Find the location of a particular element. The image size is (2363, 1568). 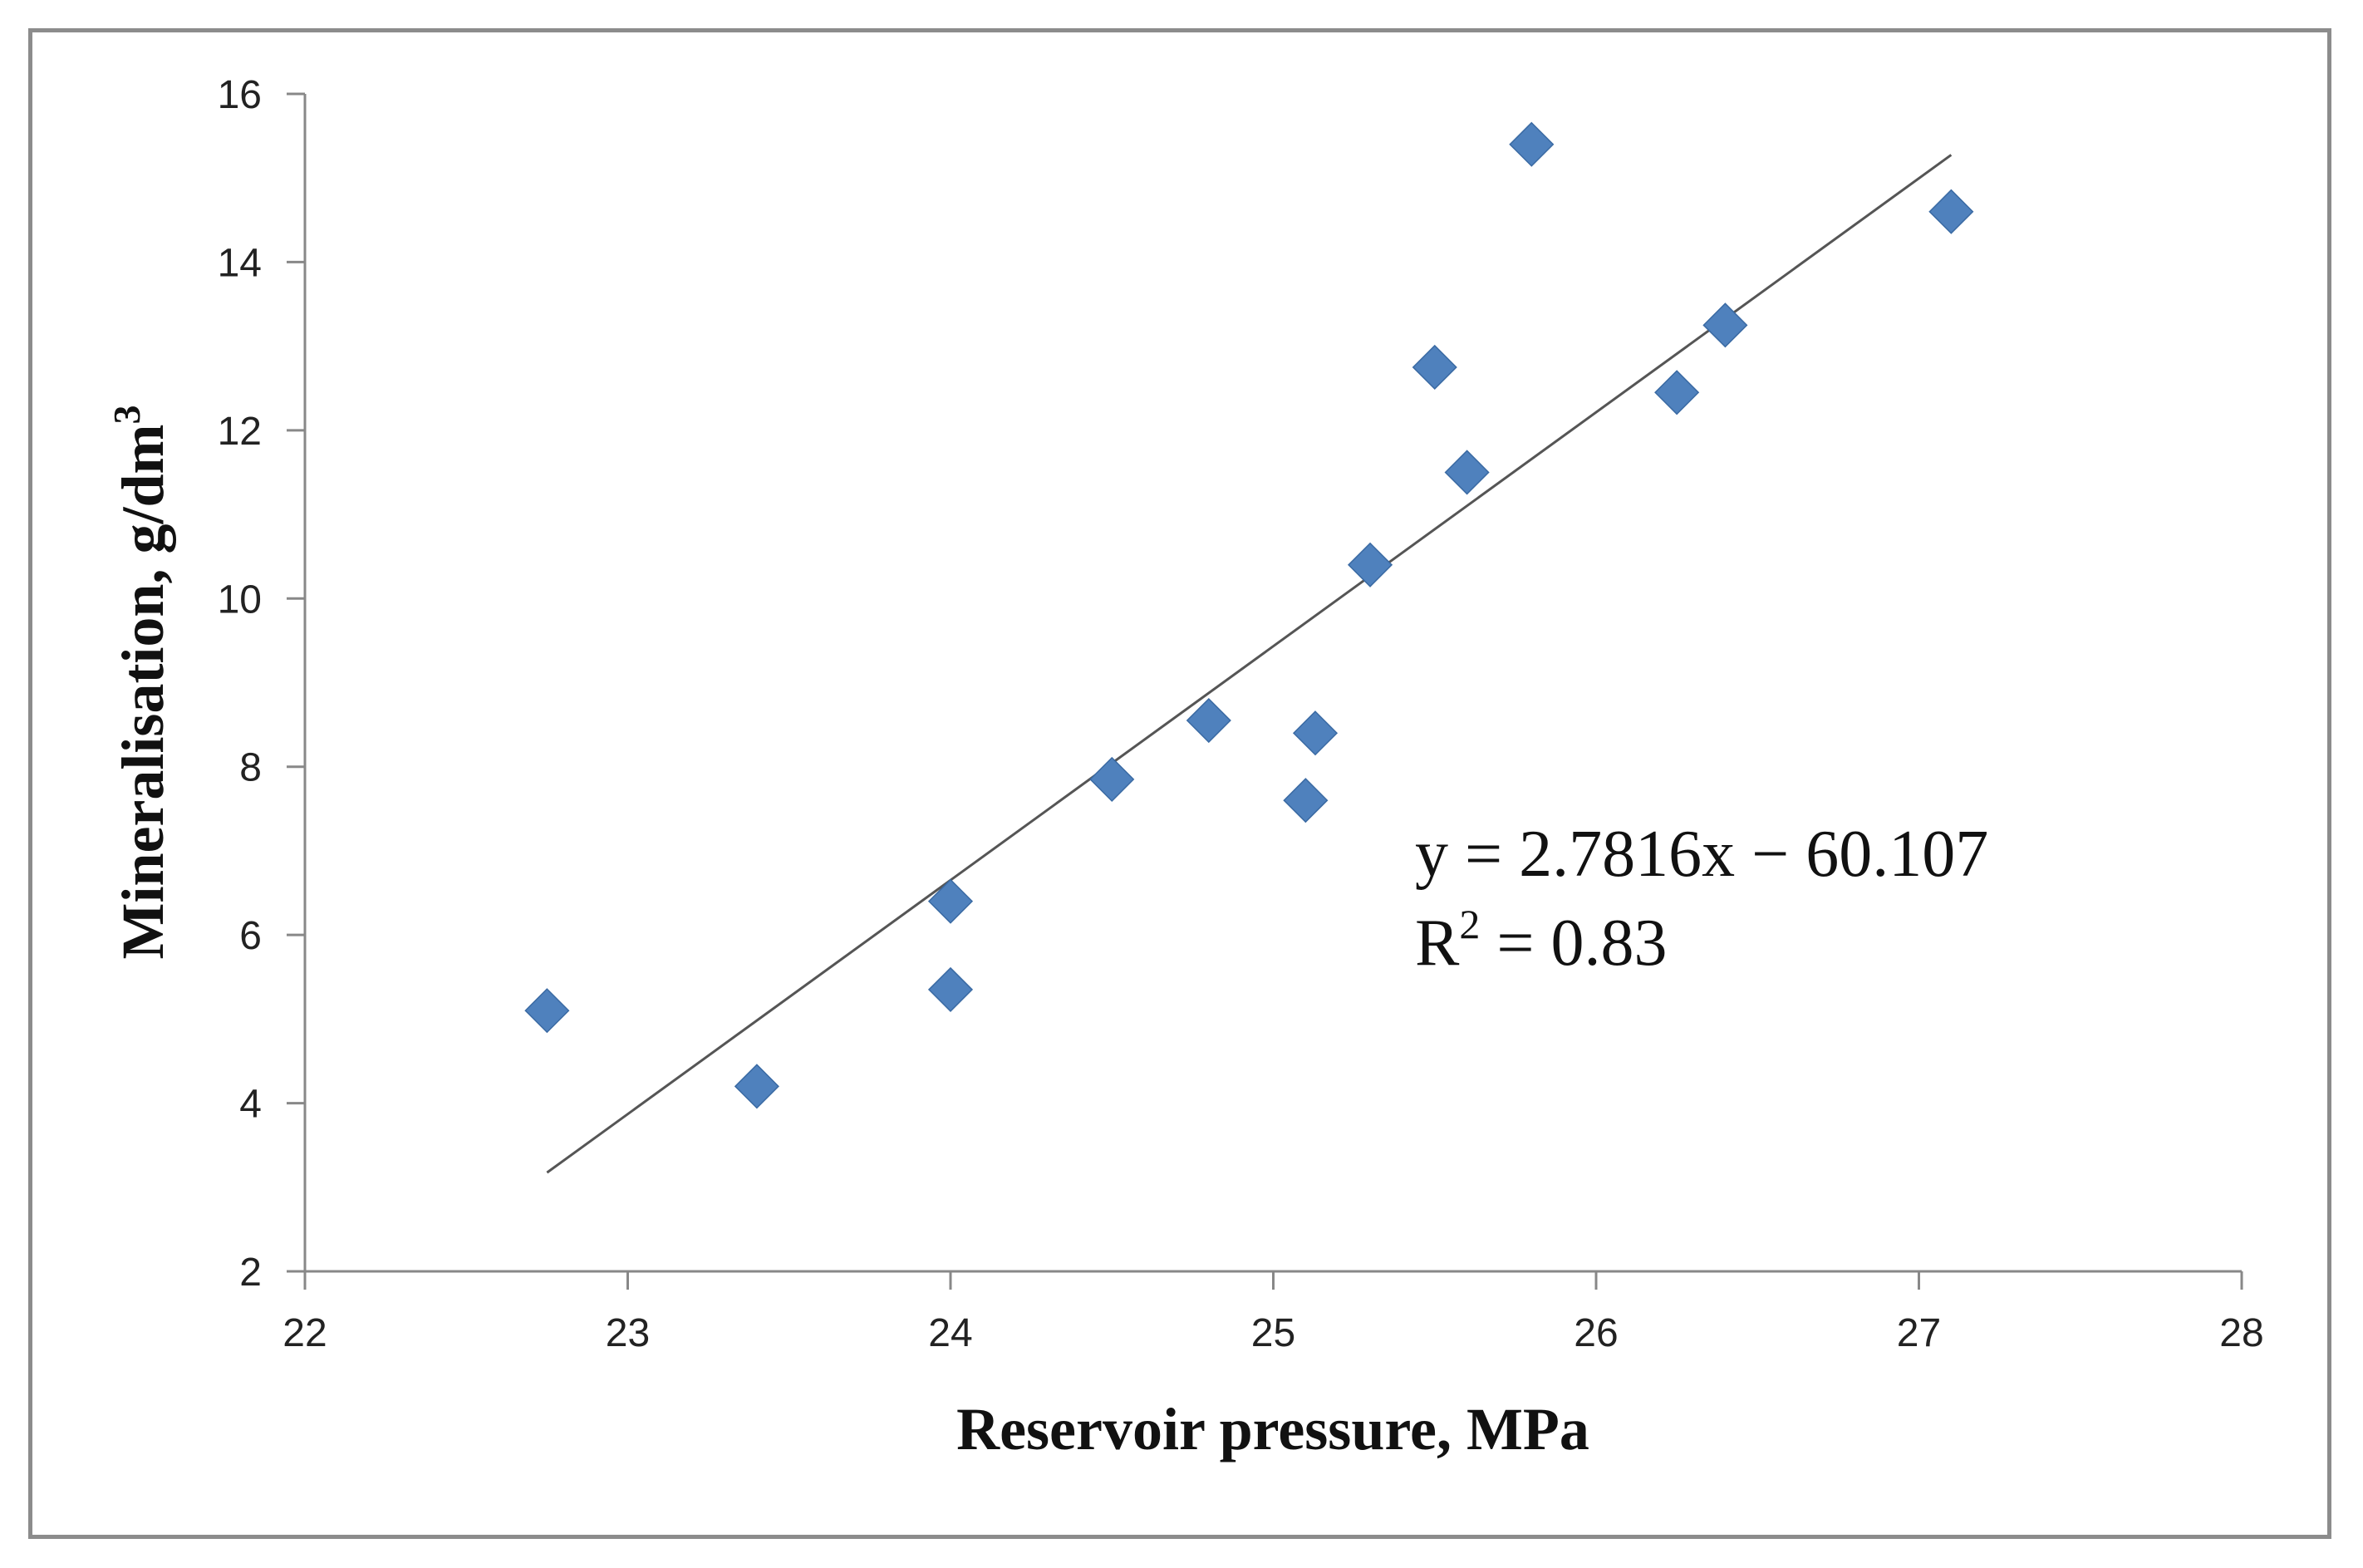

x-tick-label: 24 is located at coordinates (950, 1333).